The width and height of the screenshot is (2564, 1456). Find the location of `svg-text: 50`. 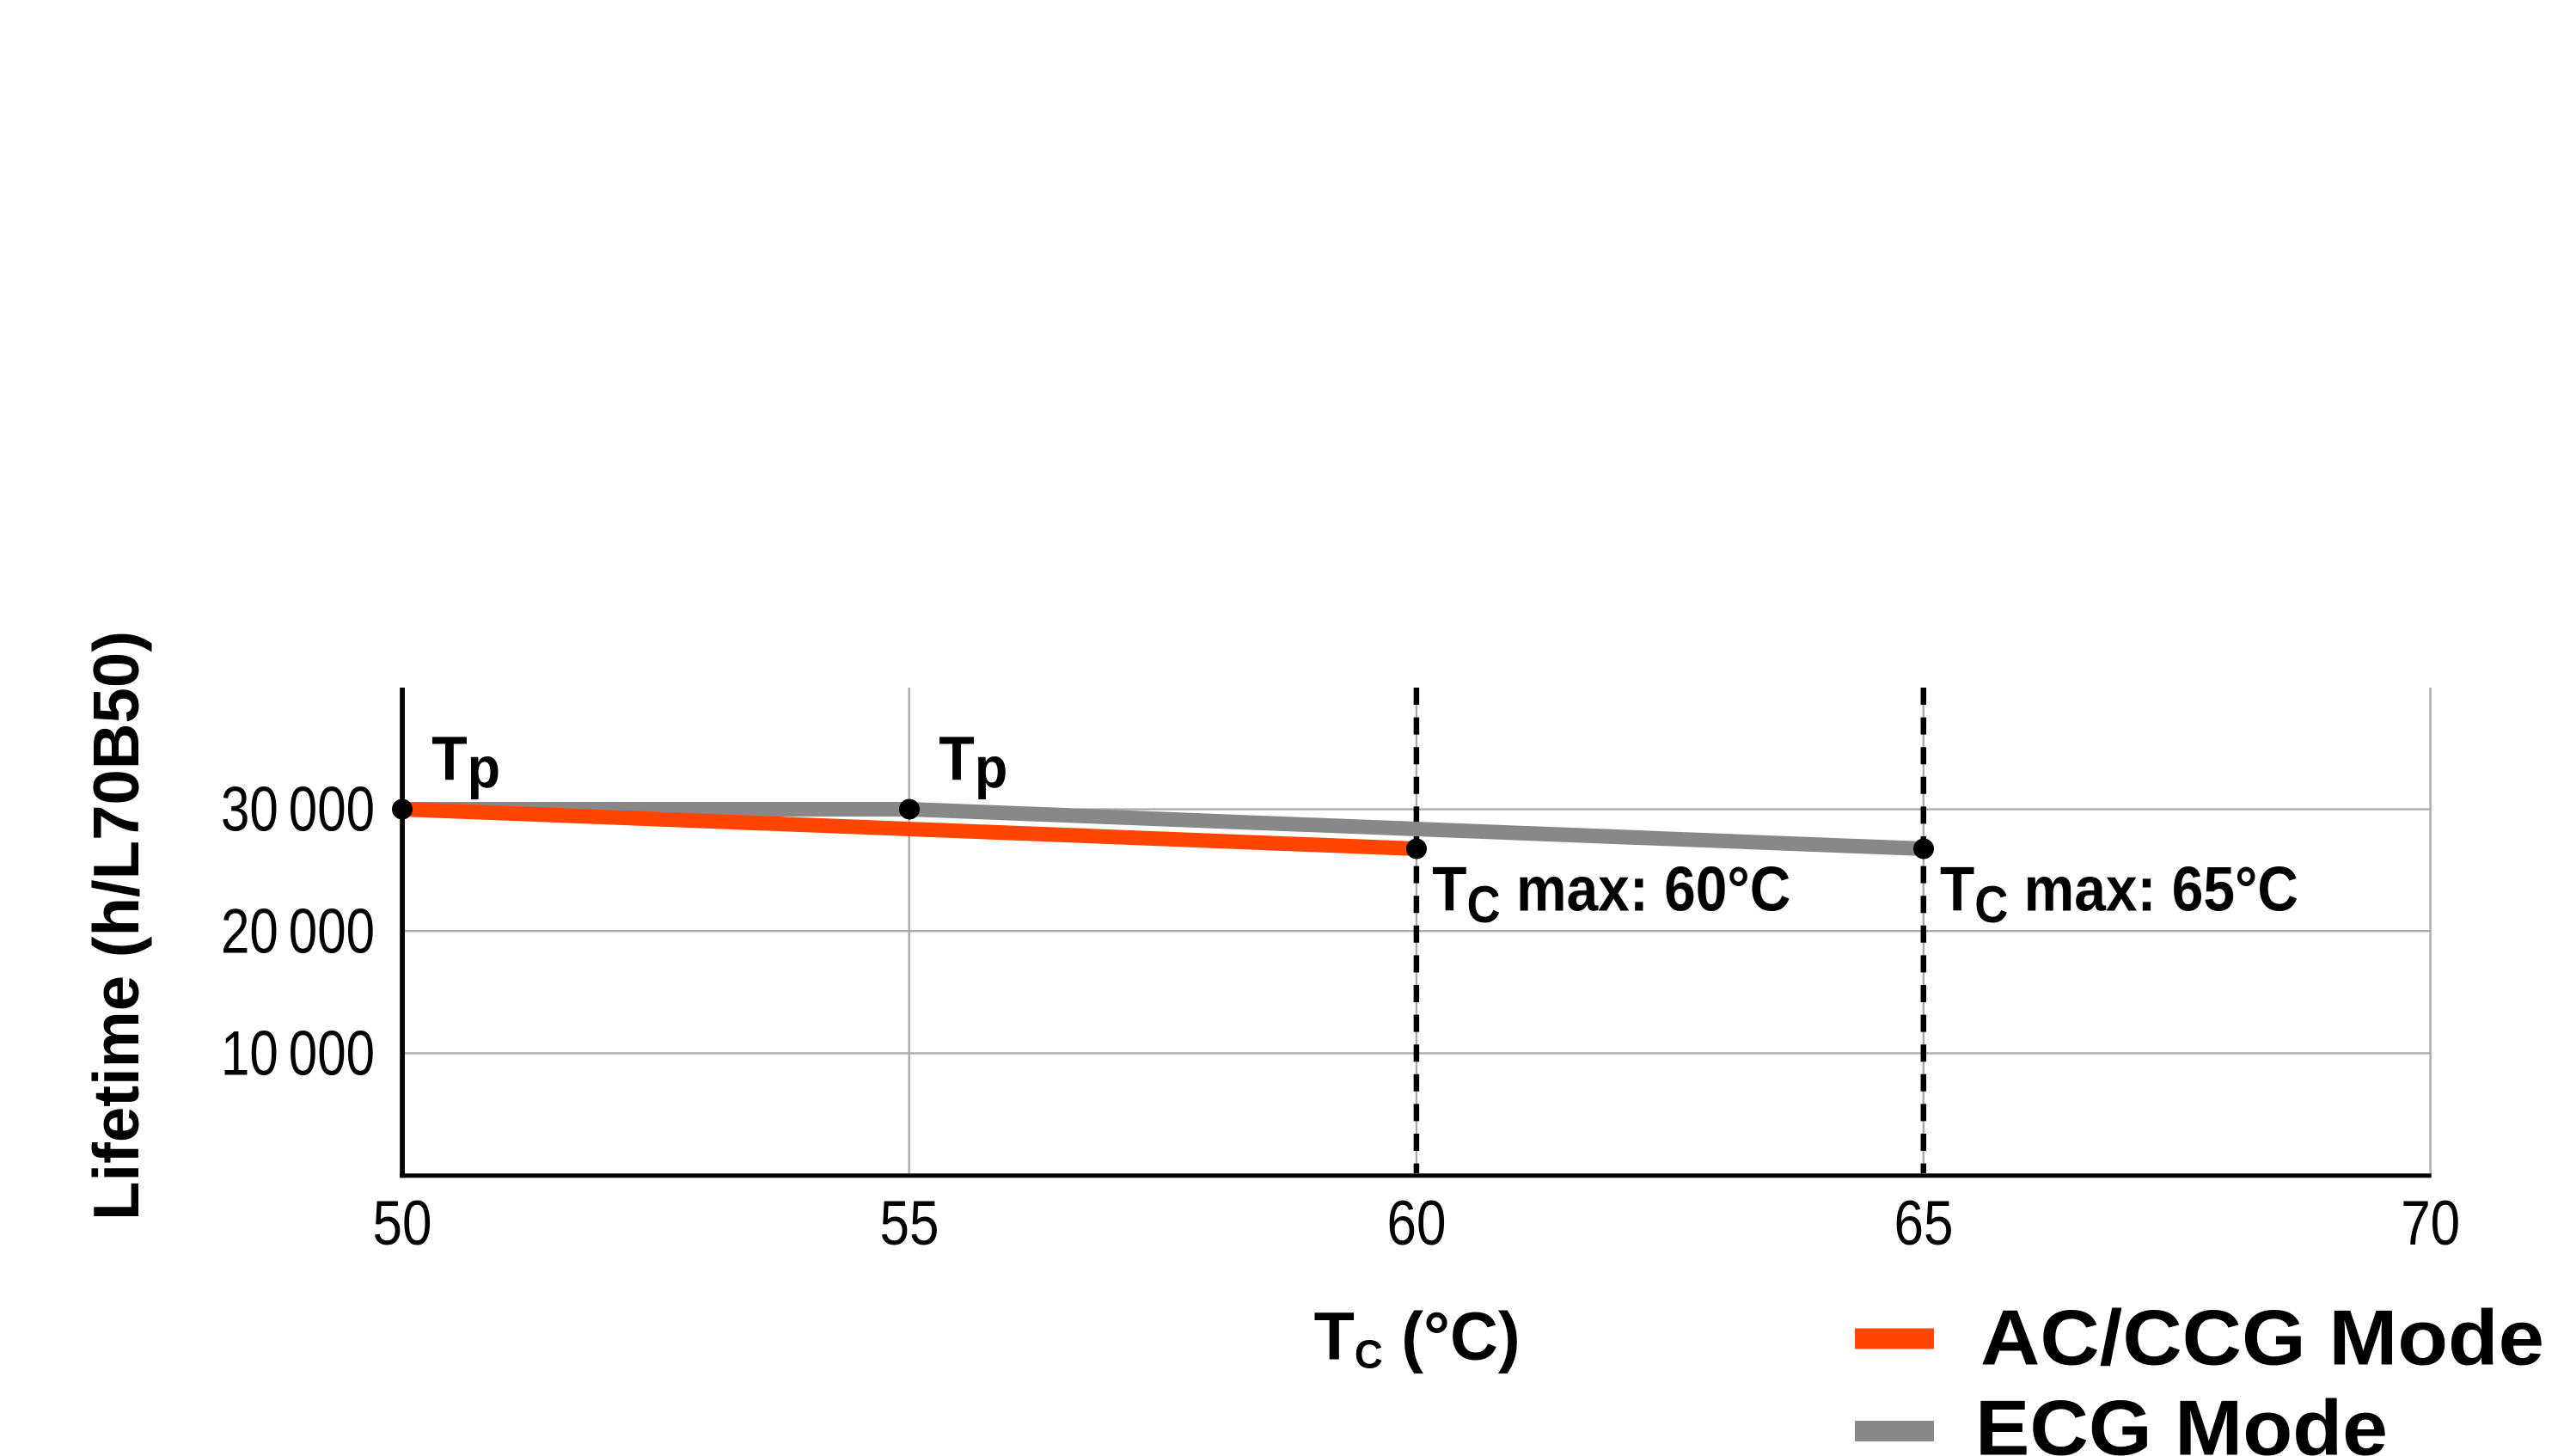

svg-text: 50 is located at coordinates (402, 1223).